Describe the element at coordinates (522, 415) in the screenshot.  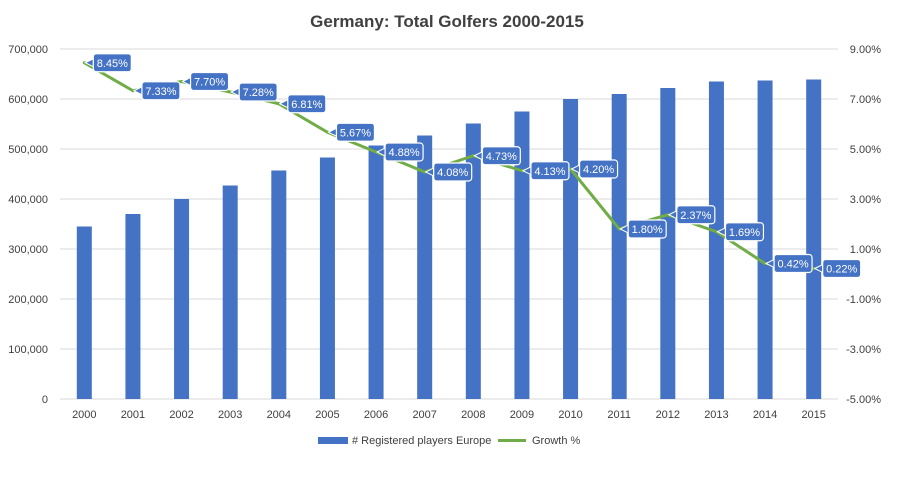
I see `x-tick-label: 2009` at that location.